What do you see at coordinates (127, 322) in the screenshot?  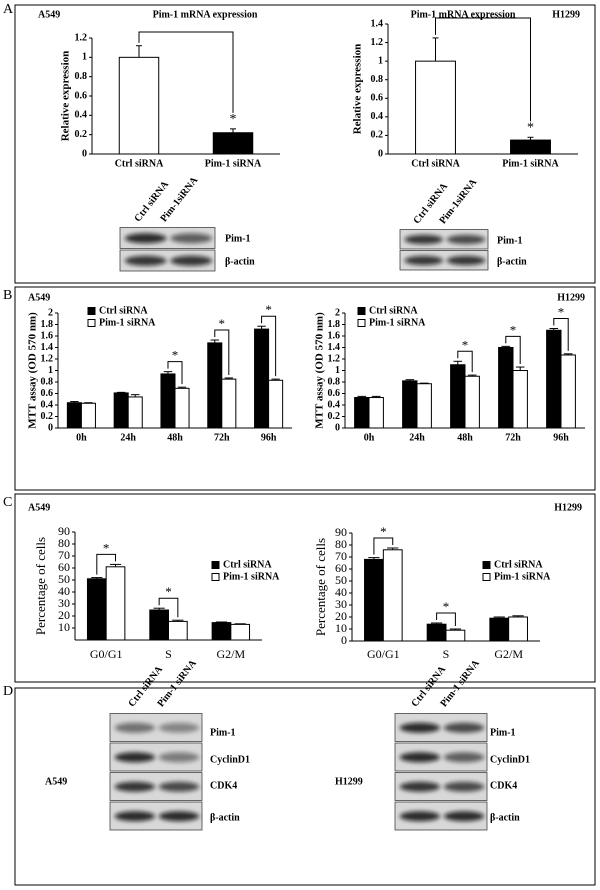 I see `legend-label: Pim-1 siRNA` at bounding box center [127, 322].